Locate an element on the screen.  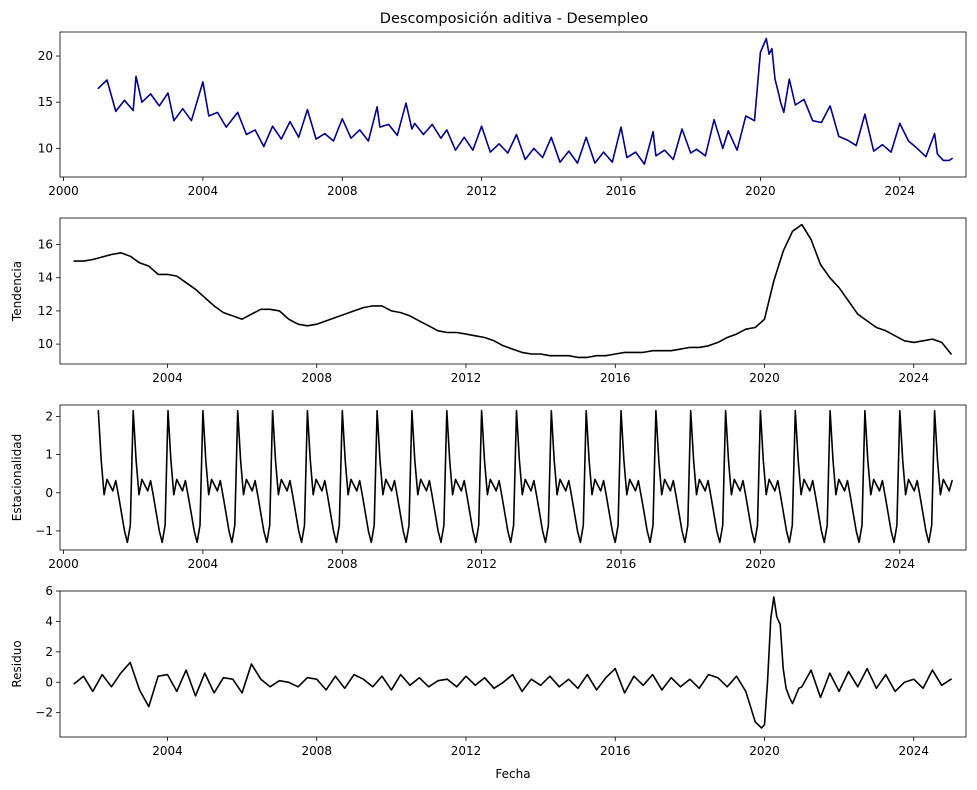
y-tick-label: 15 is located at coordinates (45, 102).